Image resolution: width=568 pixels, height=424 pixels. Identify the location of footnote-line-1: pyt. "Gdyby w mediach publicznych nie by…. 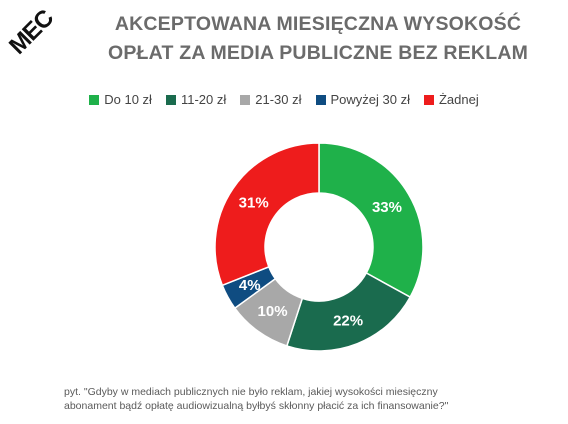
(251, 392).